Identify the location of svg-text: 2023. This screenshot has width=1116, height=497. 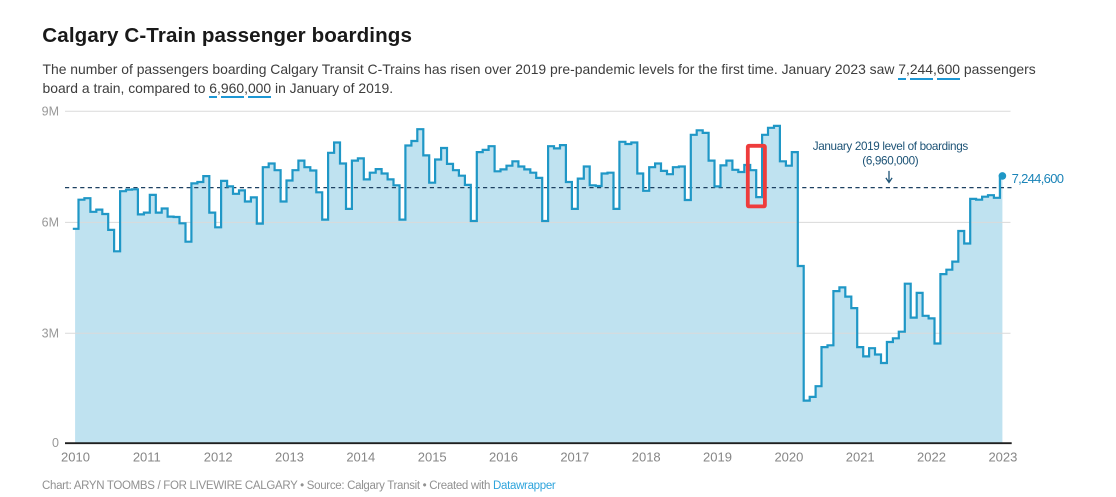
(1002, 456).